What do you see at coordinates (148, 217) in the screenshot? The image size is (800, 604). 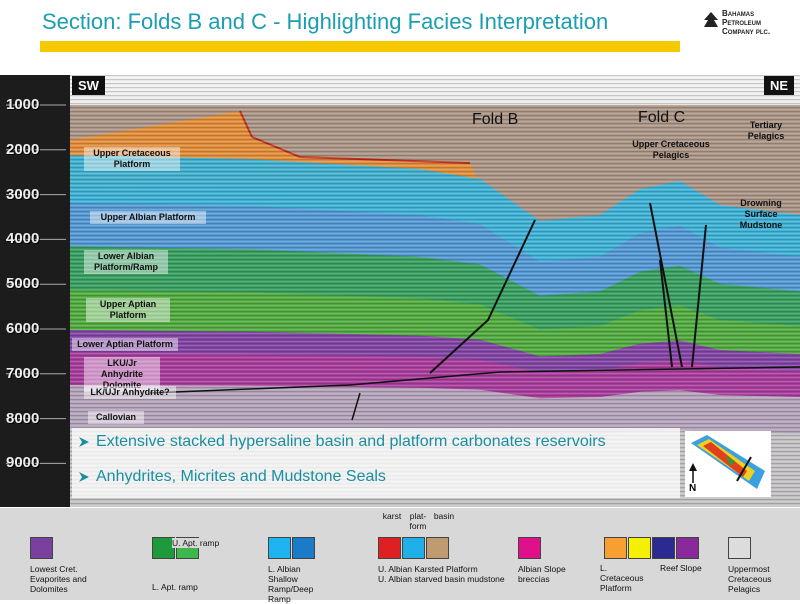 I see `facies-label: Upper Albian Platform` at bounding box center [148, 217].